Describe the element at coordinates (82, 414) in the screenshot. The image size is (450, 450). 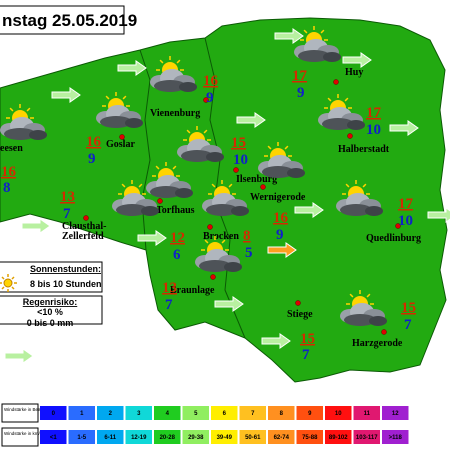
I see `beaufort-value: 1` at that location.